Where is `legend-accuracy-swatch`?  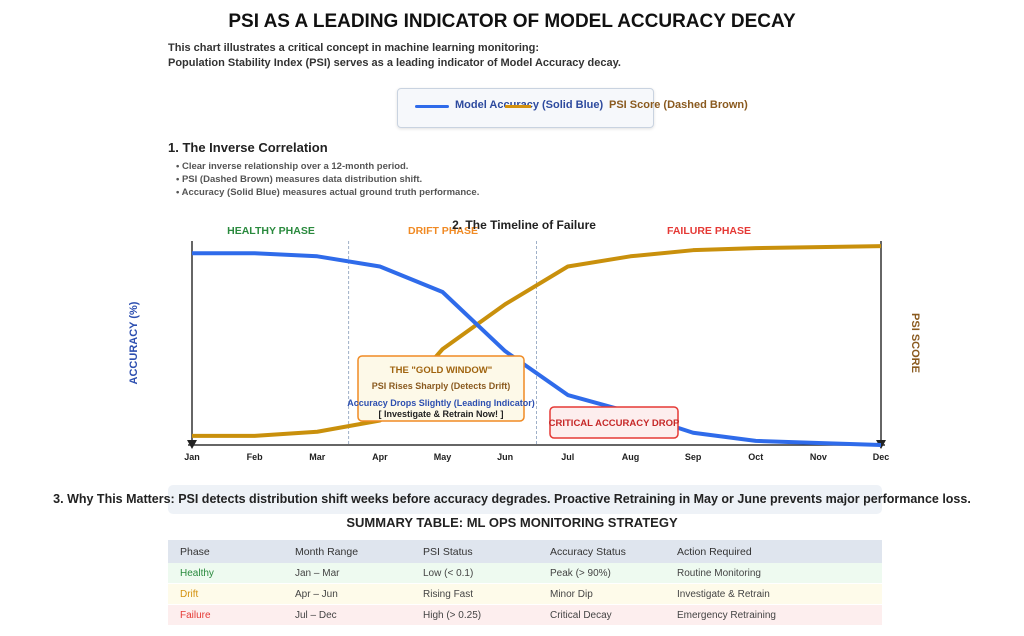 legend-accuracy-swatch is located at coordinates (432, 106).